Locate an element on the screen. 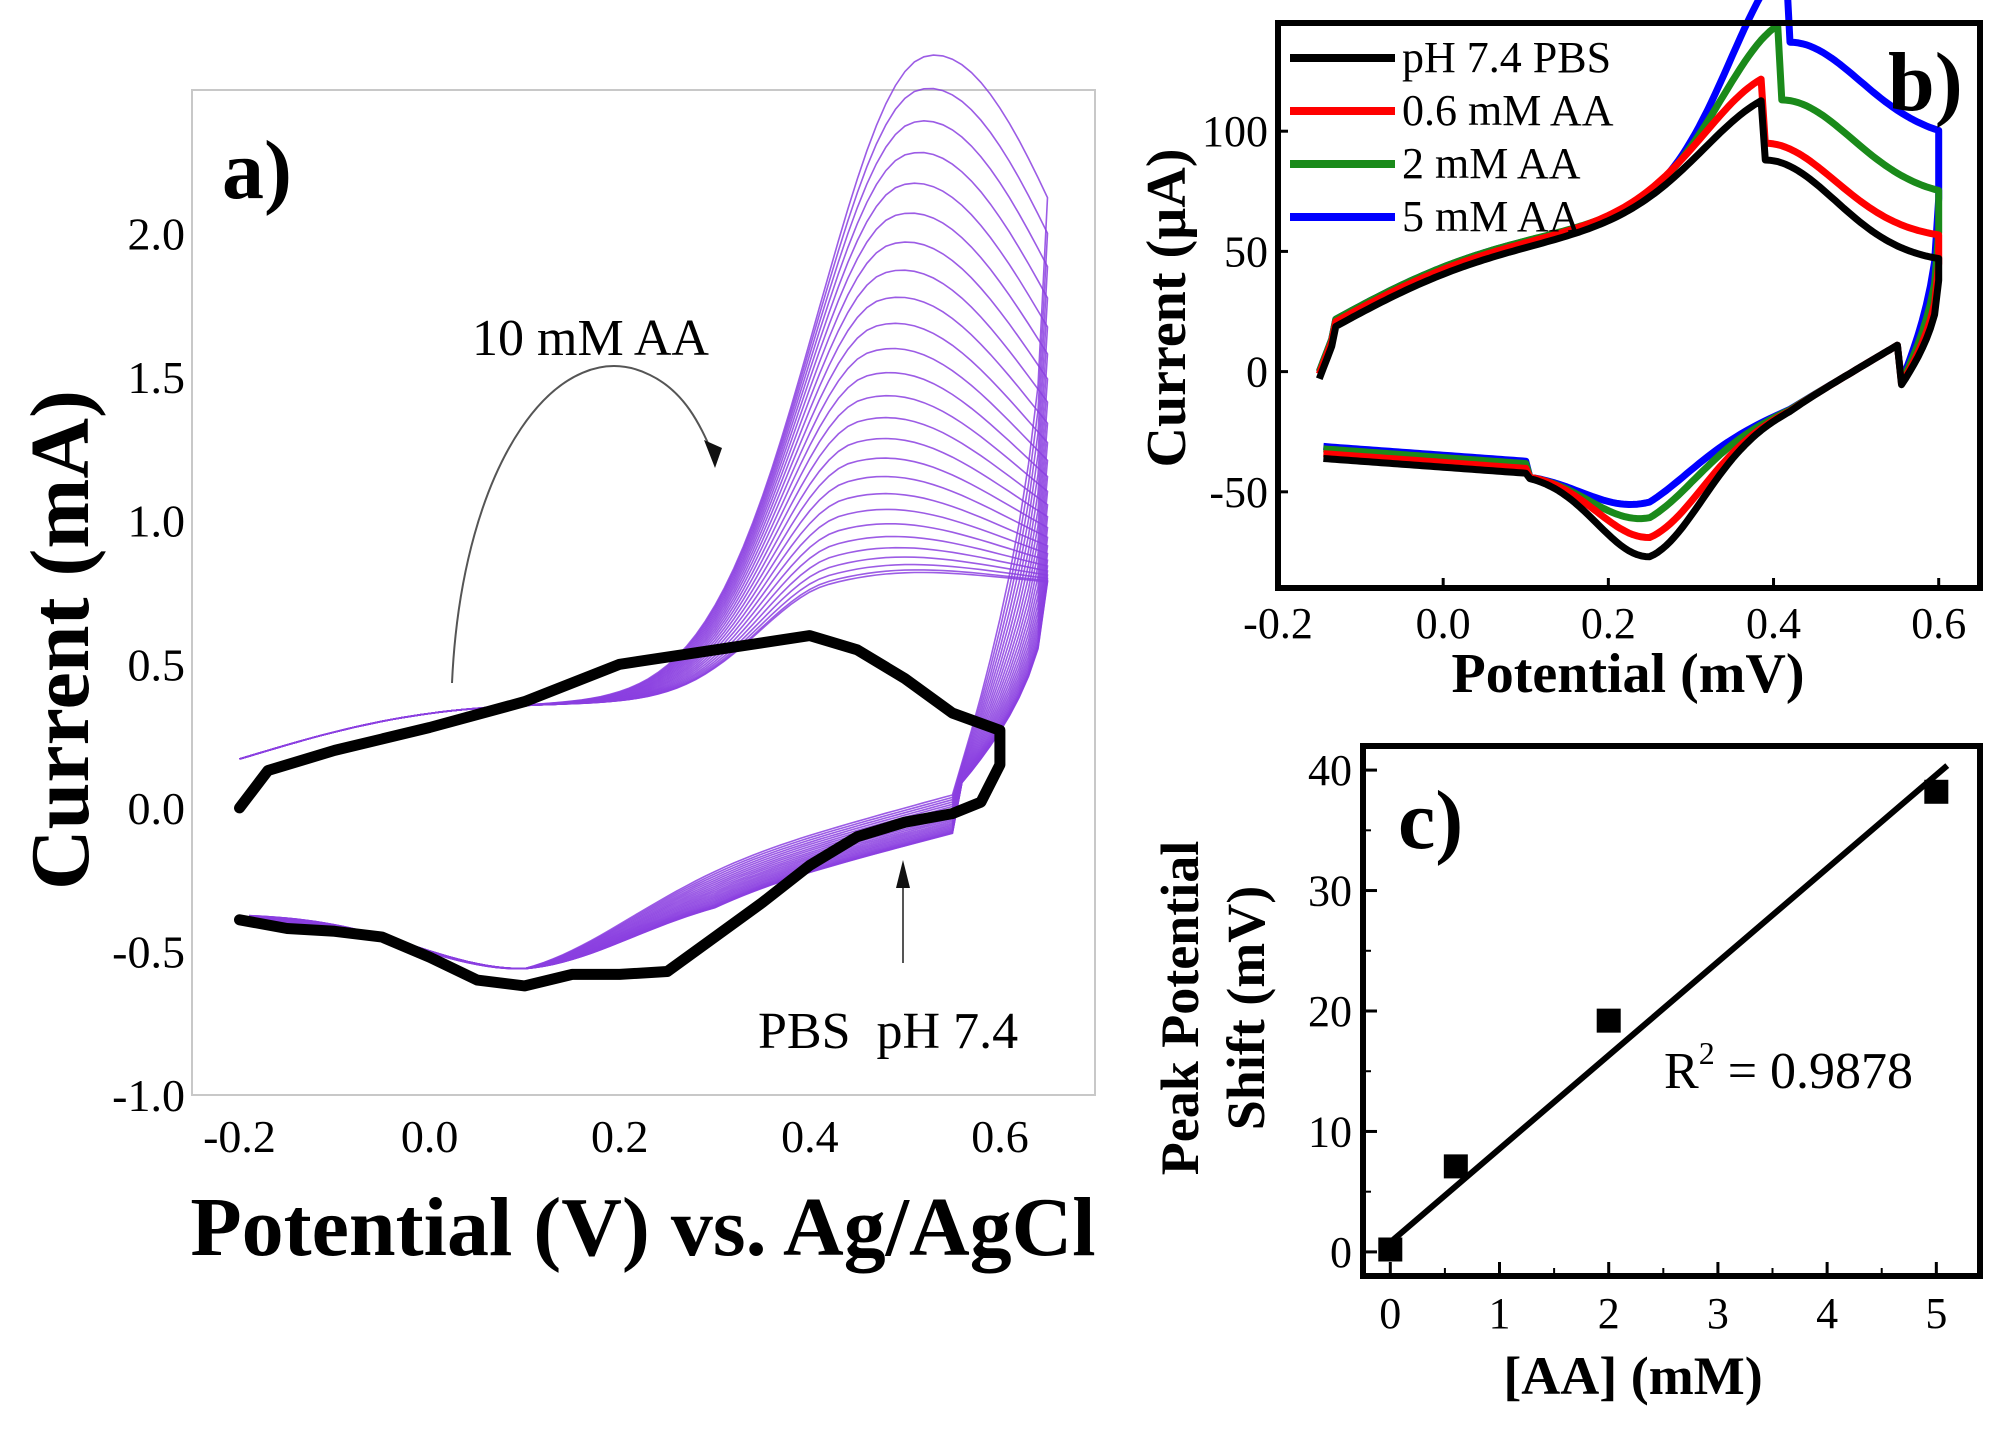 This screenshot has height=1429, width=2012. panel-b-y-axis-label: Current (µA) is located at coordinates (1167, 308).